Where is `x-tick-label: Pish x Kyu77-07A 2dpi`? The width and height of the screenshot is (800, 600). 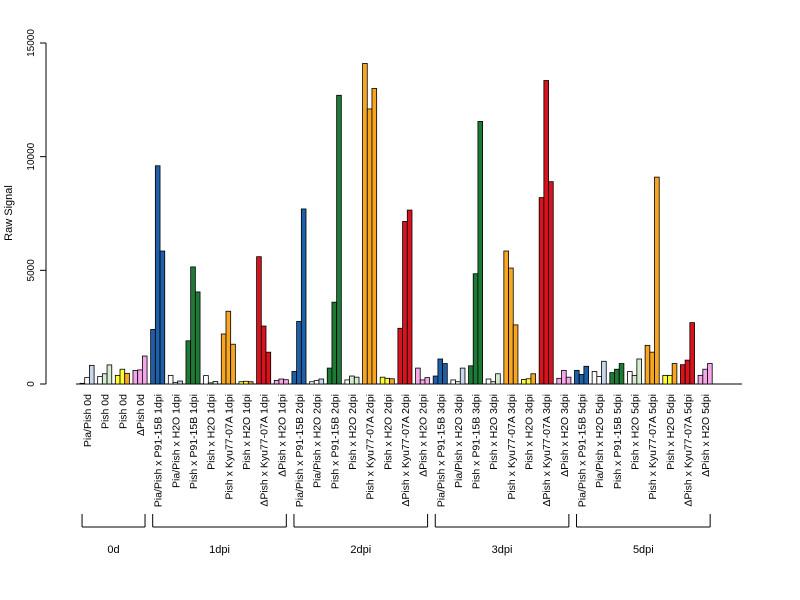
x-tick-label: Pish x Kyu77-07A 2dpi is located at coordinates (371, 447).